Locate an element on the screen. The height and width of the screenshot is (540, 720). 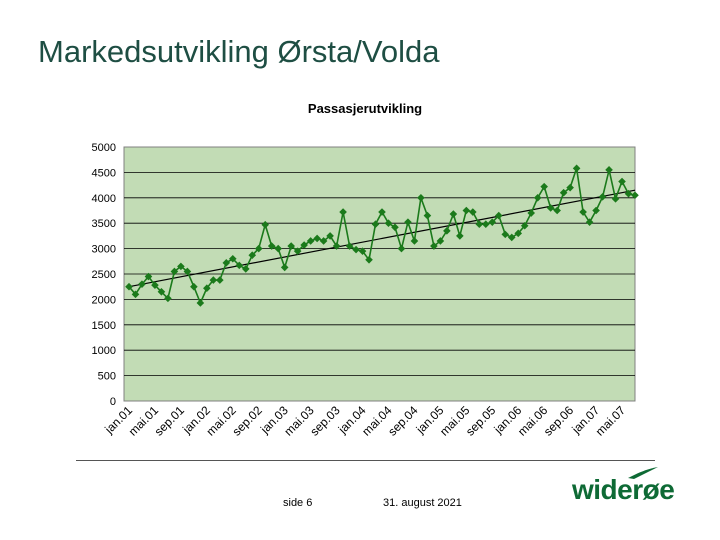
wideroe-wing-icon is located at coordinates (643, 473).